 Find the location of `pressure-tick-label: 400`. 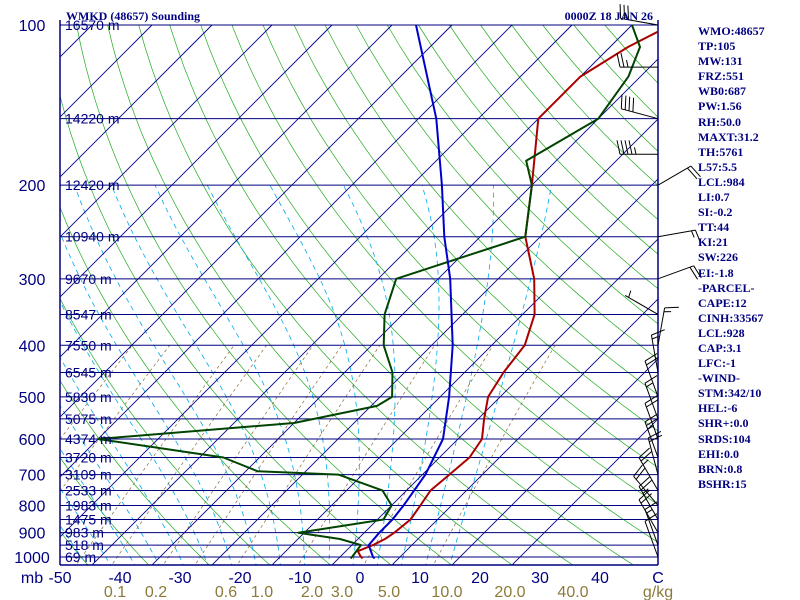

pressure-tick-label: 400 is located at coordinates (32, 346).